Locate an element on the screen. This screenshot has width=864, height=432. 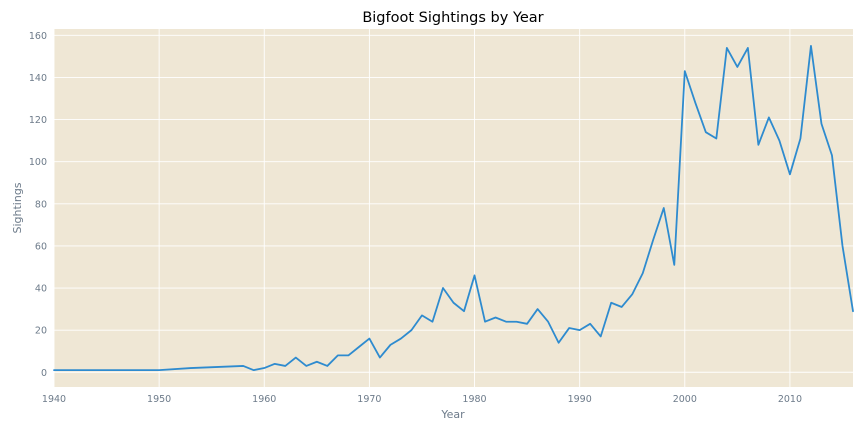
y-tick-label: 120 is located at coordinates (38, 120).